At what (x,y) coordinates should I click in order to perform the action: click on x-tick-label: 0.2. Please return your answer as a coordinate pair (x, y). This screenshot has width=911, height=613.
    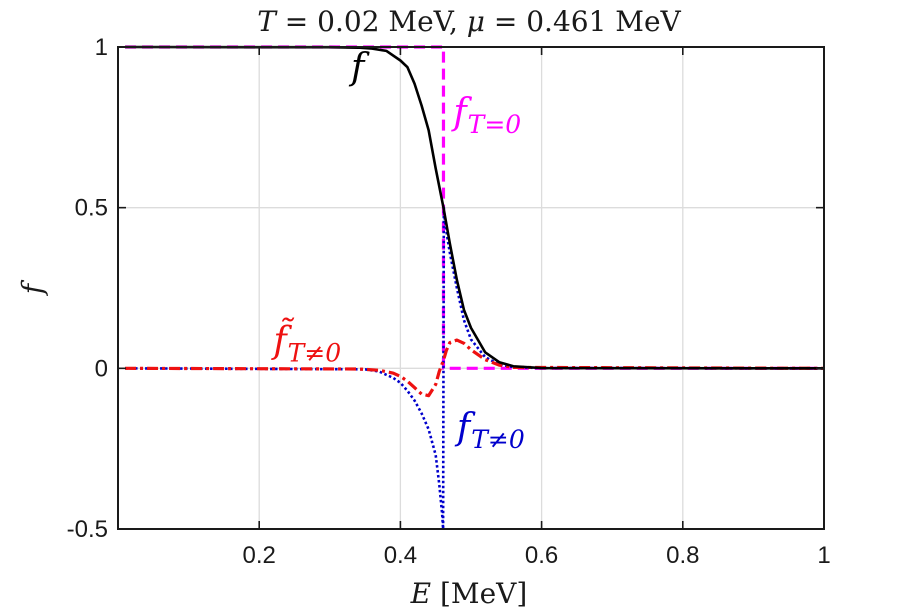
    Looking at the image, I should click on (259, 555).